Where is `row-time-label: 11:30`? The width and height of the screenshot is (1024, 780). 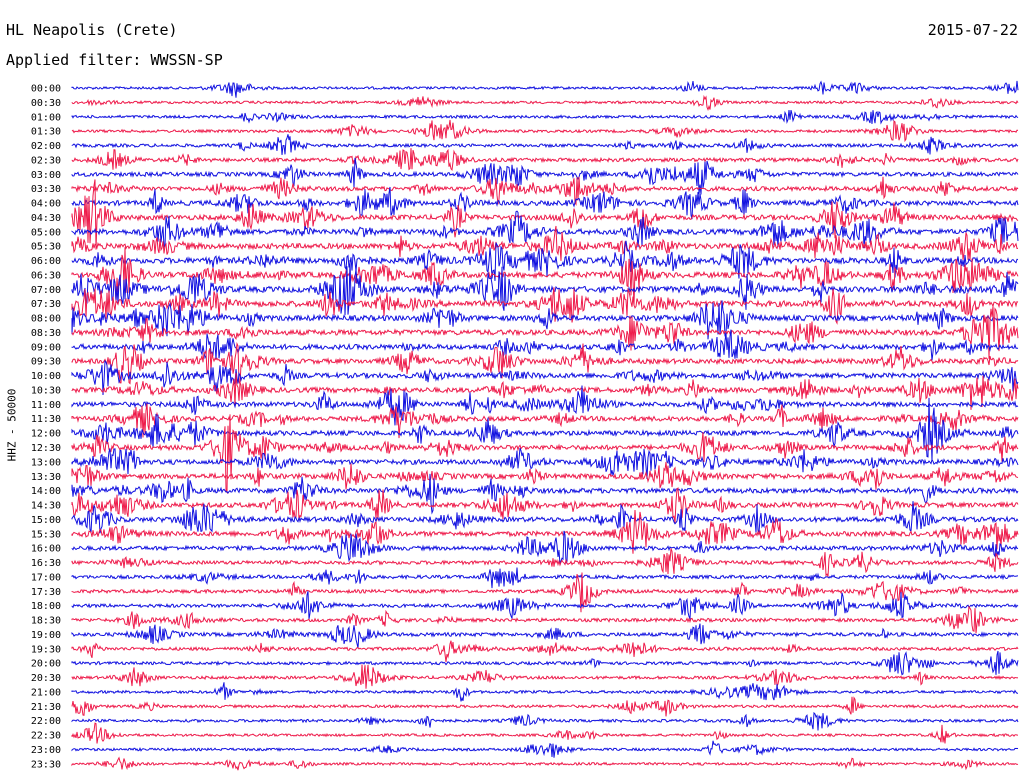 row-time-label: 11:30 is located at coordinates (46, 419).